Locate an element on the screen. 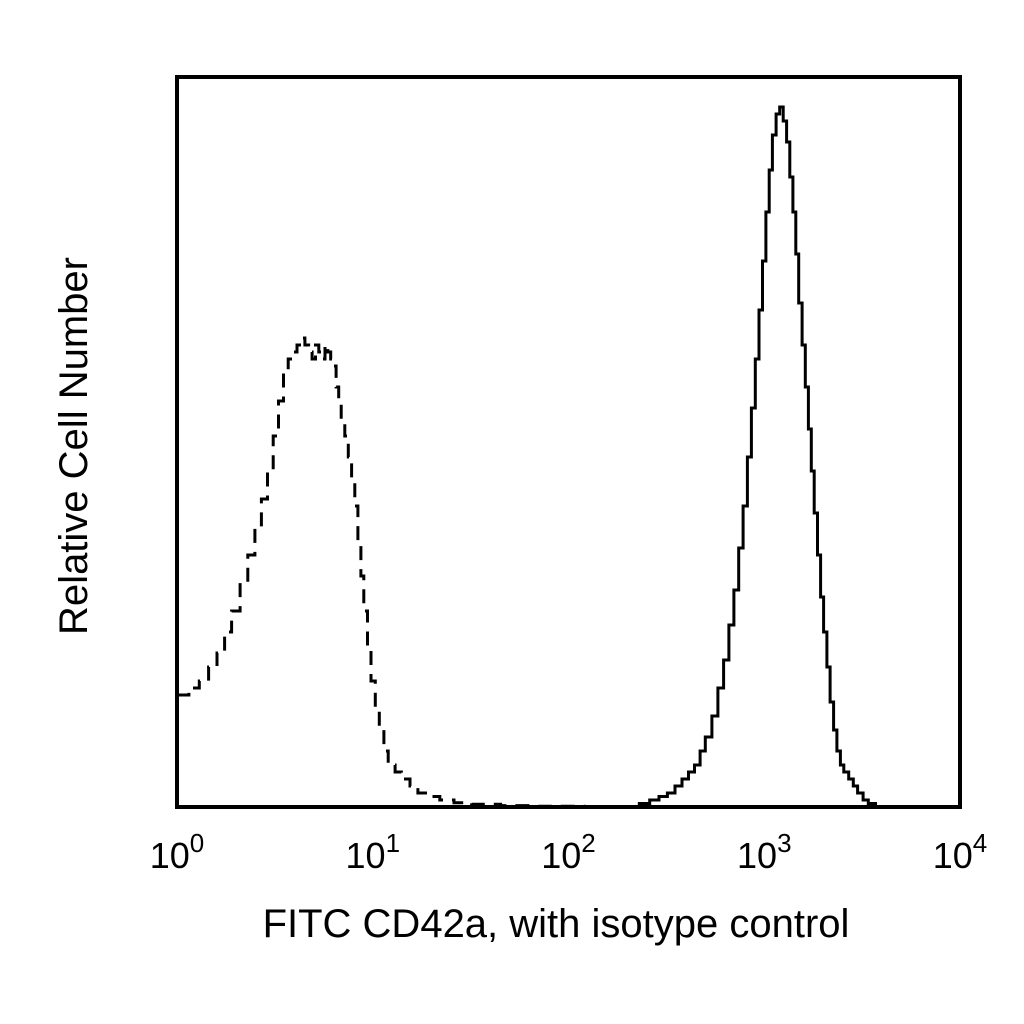 This screenshot has height=1024, width=1024. x-tick-label: 10⁴ is located at coordinates (960, 852).